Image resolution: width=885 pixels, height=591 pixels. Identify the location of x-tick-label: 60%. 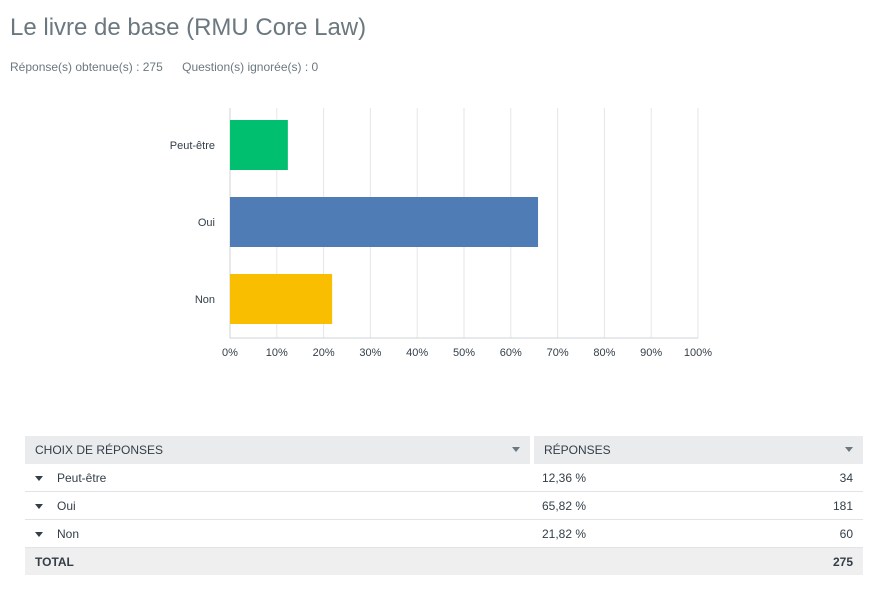
(511, 353).